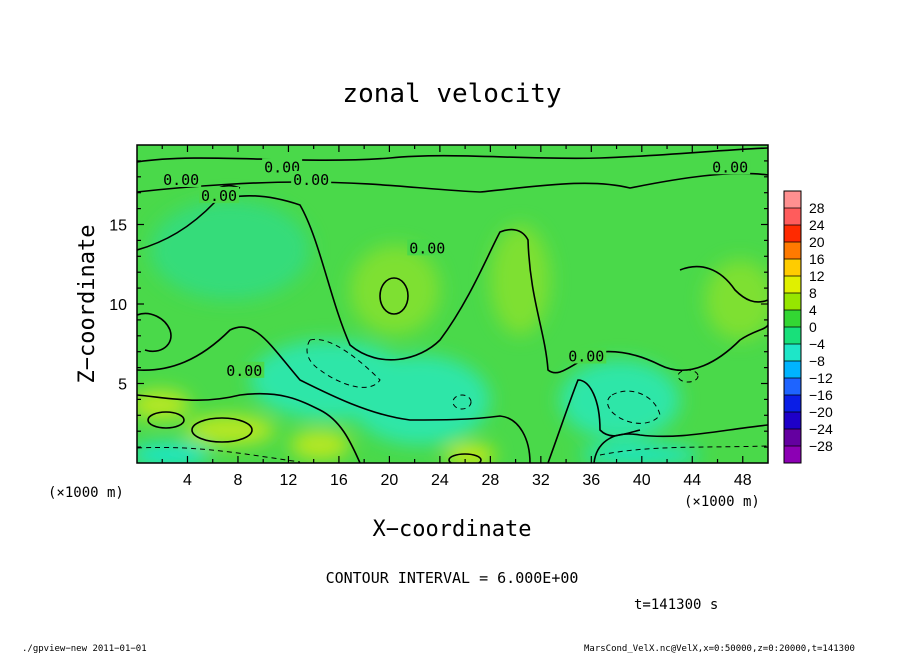 The width and height of the screenshot is (904, 654). Describe the element at coordinates (813, 327) in the screenshot. I see `colorbar-label: 0` at that location.